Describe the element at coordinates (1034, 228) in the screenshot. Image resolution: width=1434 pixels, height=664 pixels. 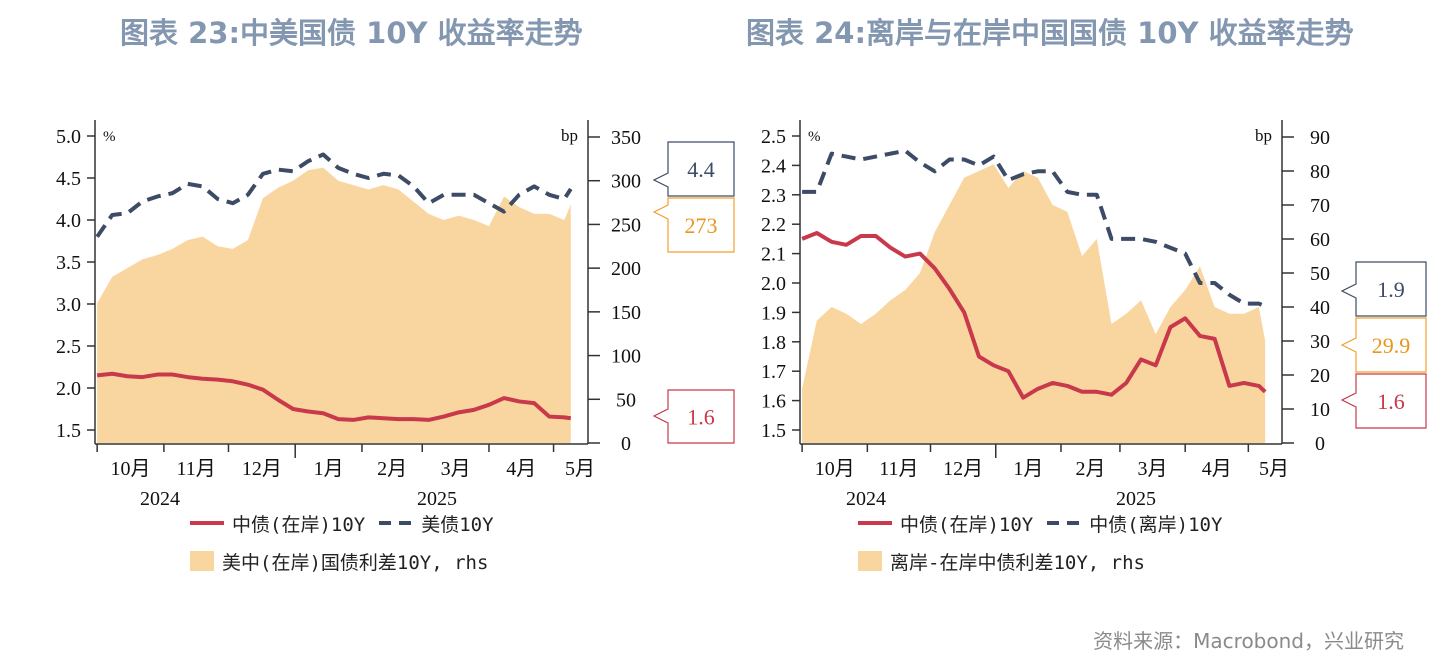
I see `right-chart-comparison-line` at that location.